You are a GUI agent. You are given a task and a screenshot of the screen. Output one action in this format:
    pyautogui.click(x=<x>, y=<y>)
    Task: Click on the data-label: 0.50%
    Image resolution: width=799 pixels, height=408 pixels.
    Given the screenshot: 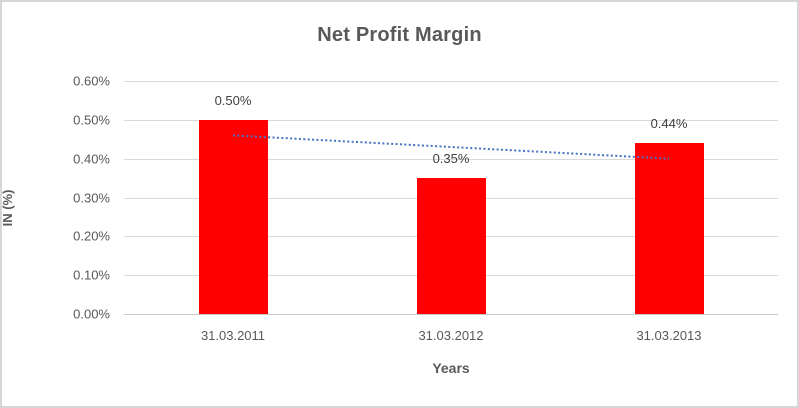 What is the action you would take?
    pyautogui.click(x=233, y=100)
    